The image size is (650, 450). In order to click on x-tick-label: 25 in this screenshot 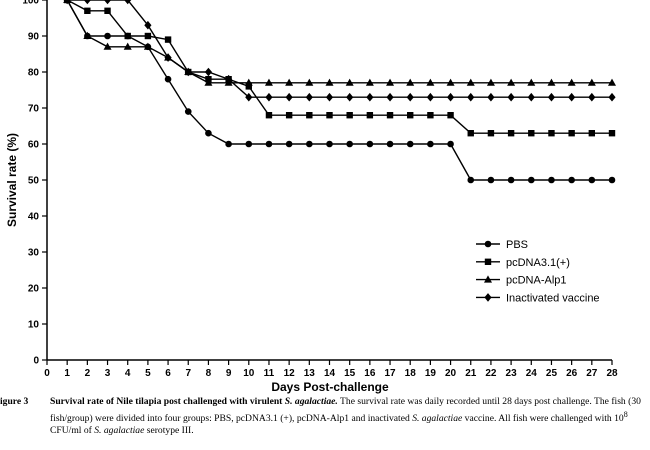, I will do `click(552, 373)`.